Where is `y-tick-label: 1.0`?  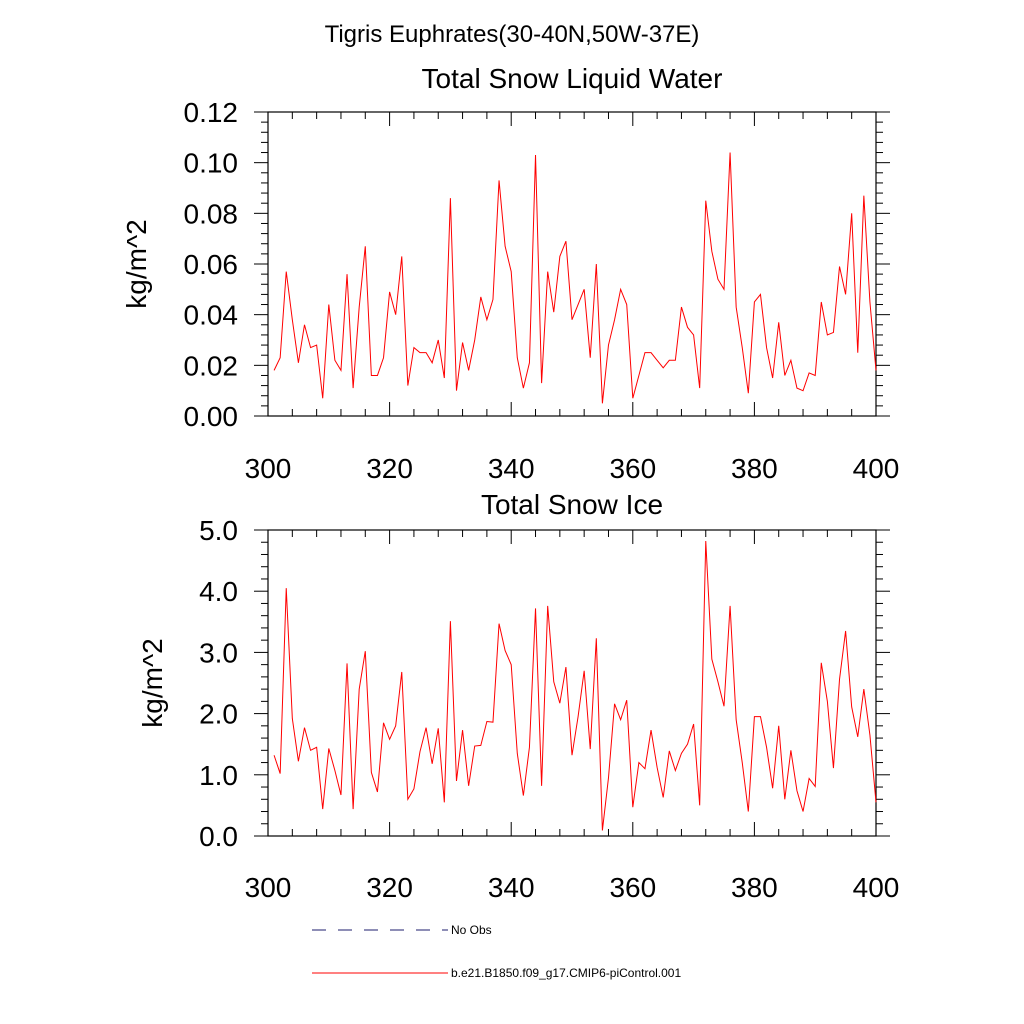
y-tick-label: 1.0 is located at coordinates (218, 775).